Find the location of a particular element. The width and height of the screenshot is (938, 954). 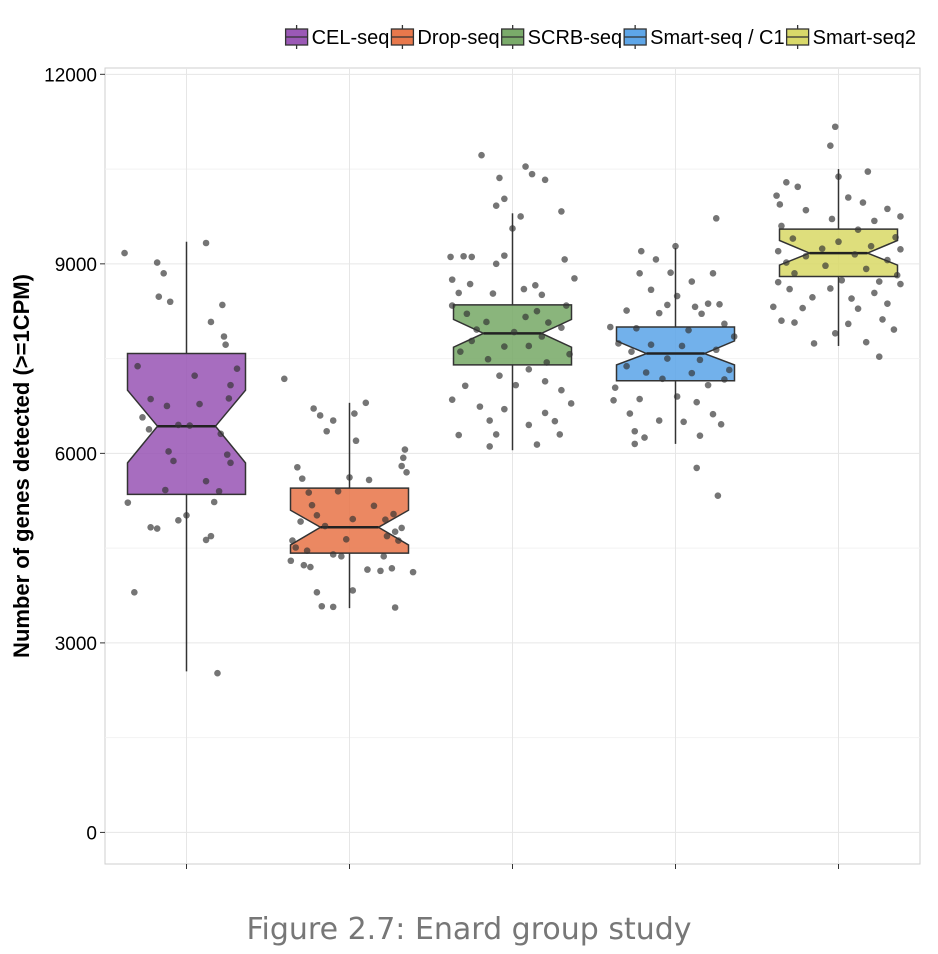

figure-caption: Figure 2.7: Enard group study is located at coordinates (469, 929).